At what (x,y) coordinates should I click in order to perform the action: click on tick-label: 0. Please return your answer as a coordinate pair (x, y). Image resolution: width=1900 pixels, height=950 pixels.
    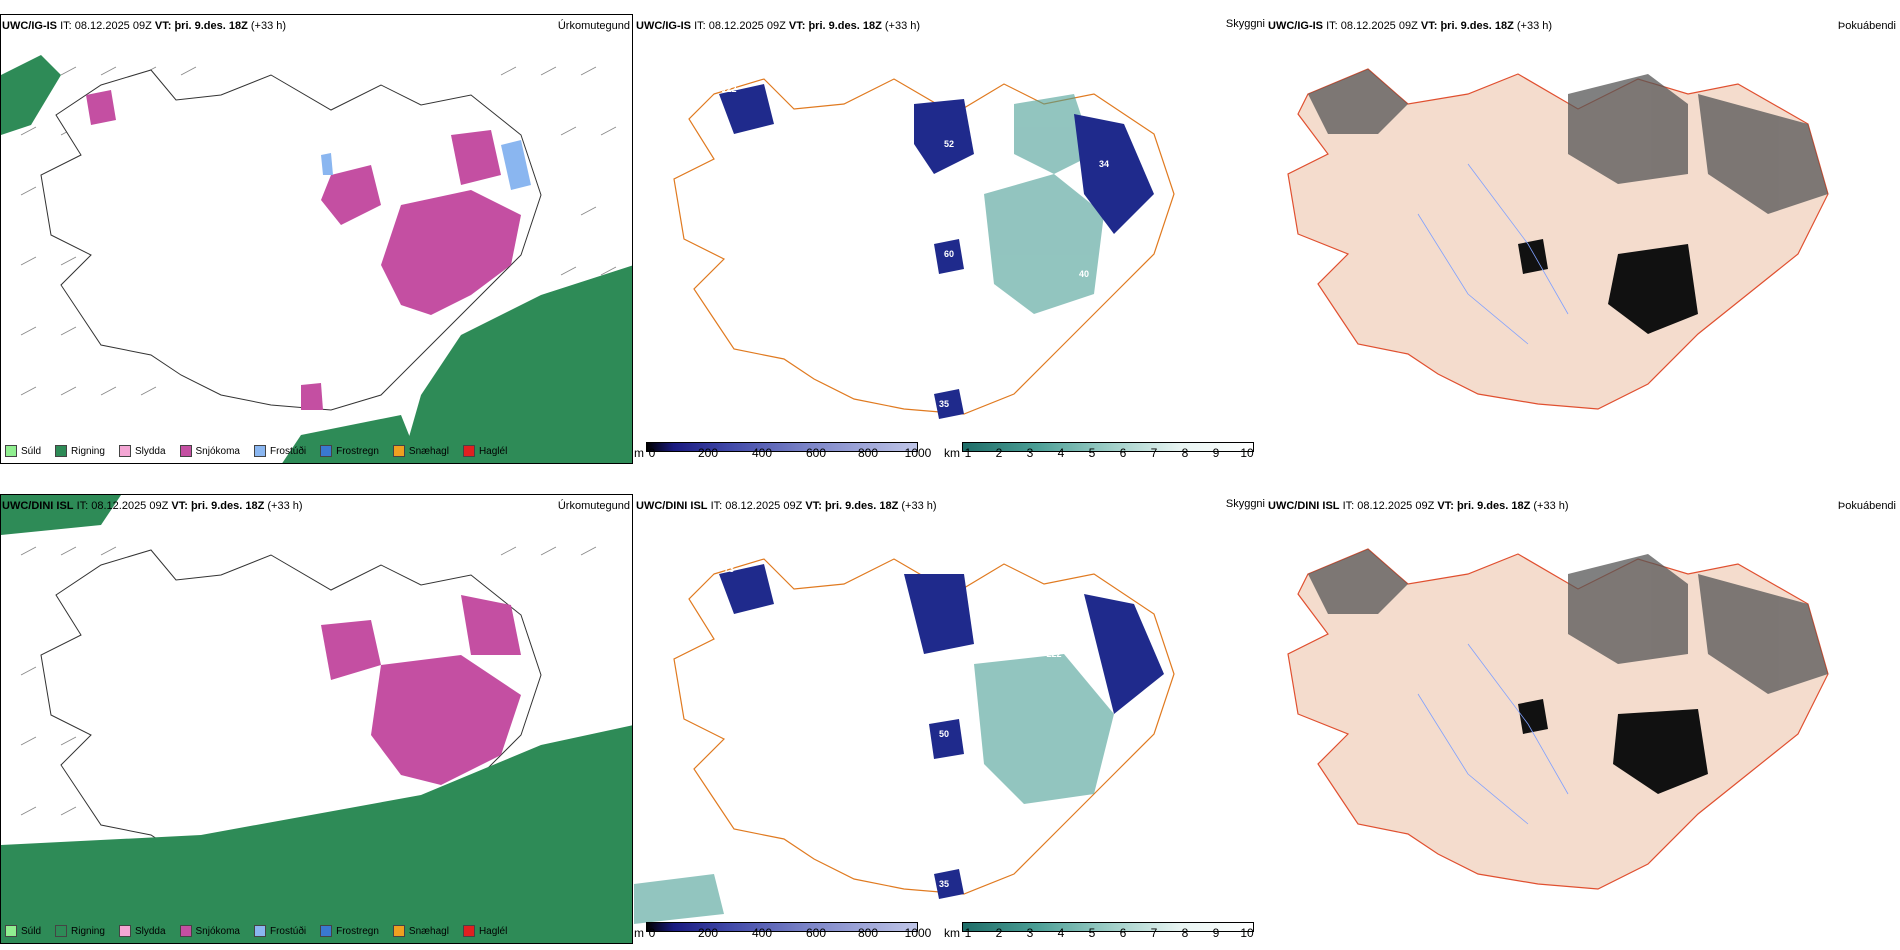
    Looking at the image, I should click on (652, 453).